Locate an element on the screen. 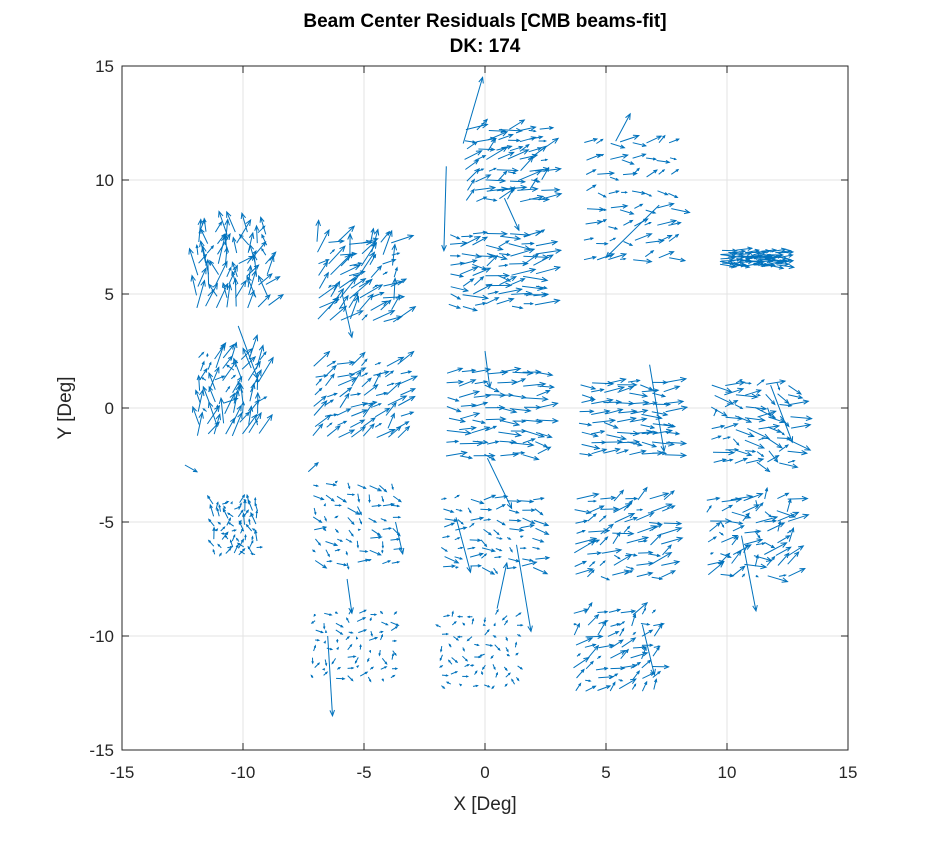 The image size is (938, 844). x-tick-label: -15 is located at coordinates (122, 772).